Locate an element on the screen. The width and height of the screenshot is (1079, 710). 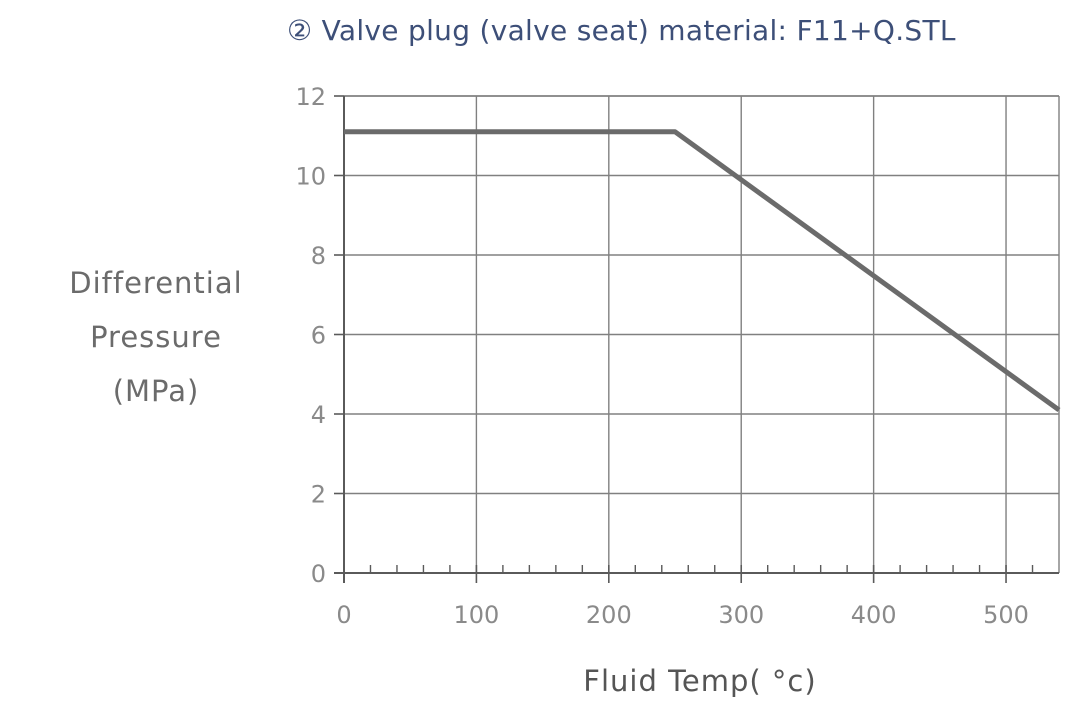
y-axis-label-line-2: Pressure is located at coordinates (156, 337).